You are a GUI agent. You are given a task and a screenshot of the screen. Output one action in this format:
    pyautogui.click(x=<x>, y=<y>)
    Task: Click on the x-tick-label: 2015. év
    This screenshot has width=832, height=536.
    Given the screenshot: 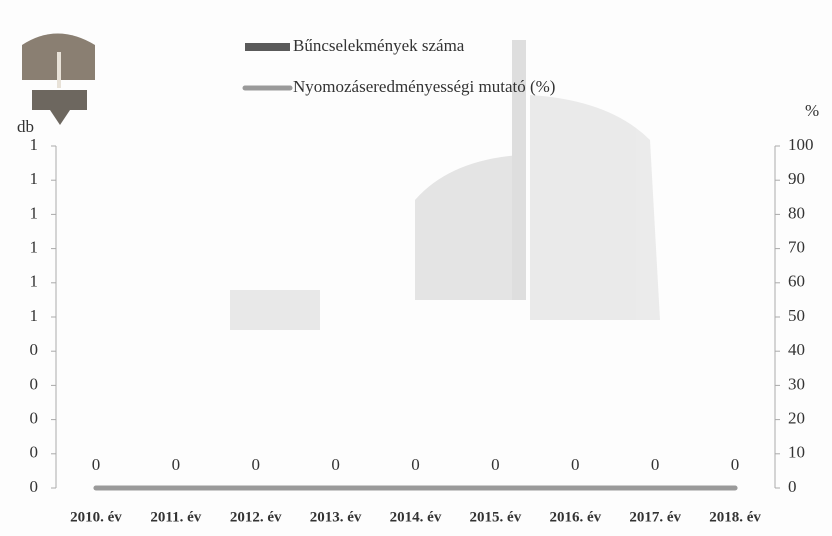 What is the action you would take?
    pyautogui.click(x=496, y=517)
    